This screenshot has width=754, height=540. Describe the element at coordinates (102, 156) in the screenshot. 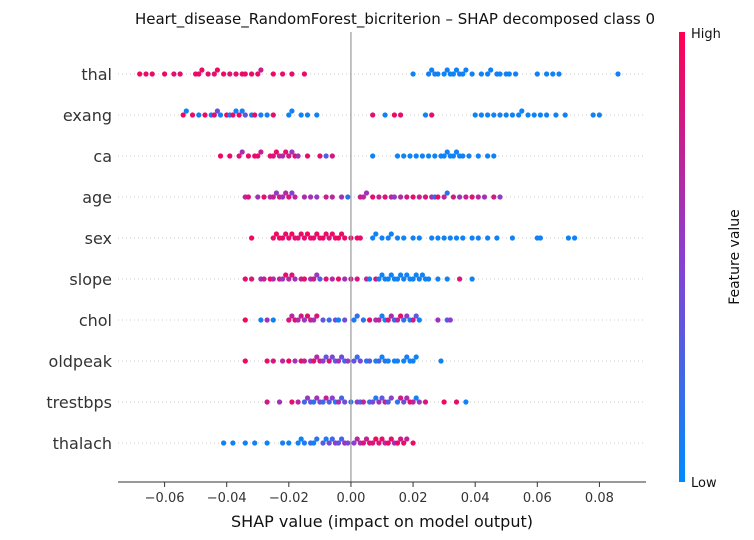

I see `feature-label-ca: ca` at that location.